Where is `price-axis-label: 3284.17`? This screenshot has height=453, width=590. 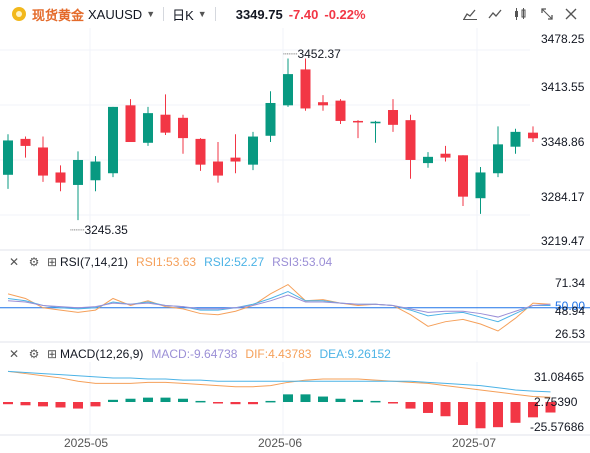
price-axis-label: 3284.17 is located at coordinates (563, 197).